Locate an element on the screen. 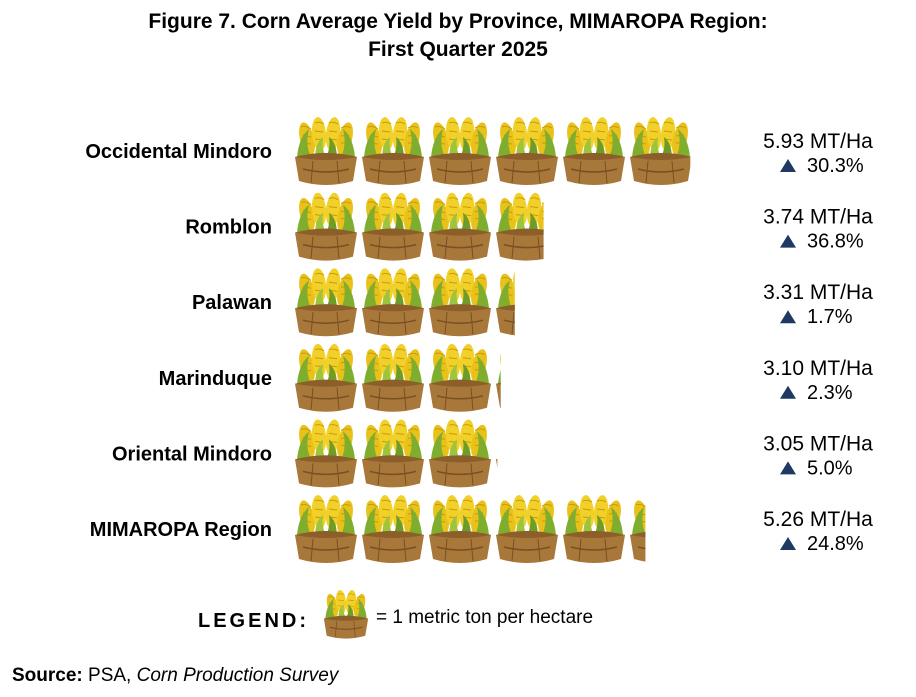  change-label: 1.7% is located at coordinates (830, 317).